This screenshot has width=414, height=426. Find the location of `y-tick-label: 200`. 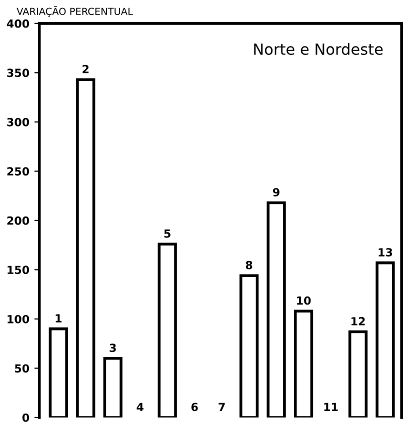

y-tick-label: 200 is located at coordinates (18, 220).